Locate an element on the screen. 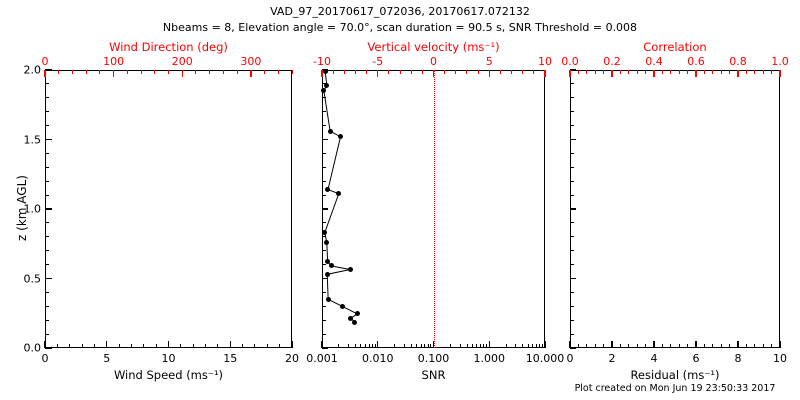  y-axis-tick-label: 0.0 is located at coordinates (32, 348).